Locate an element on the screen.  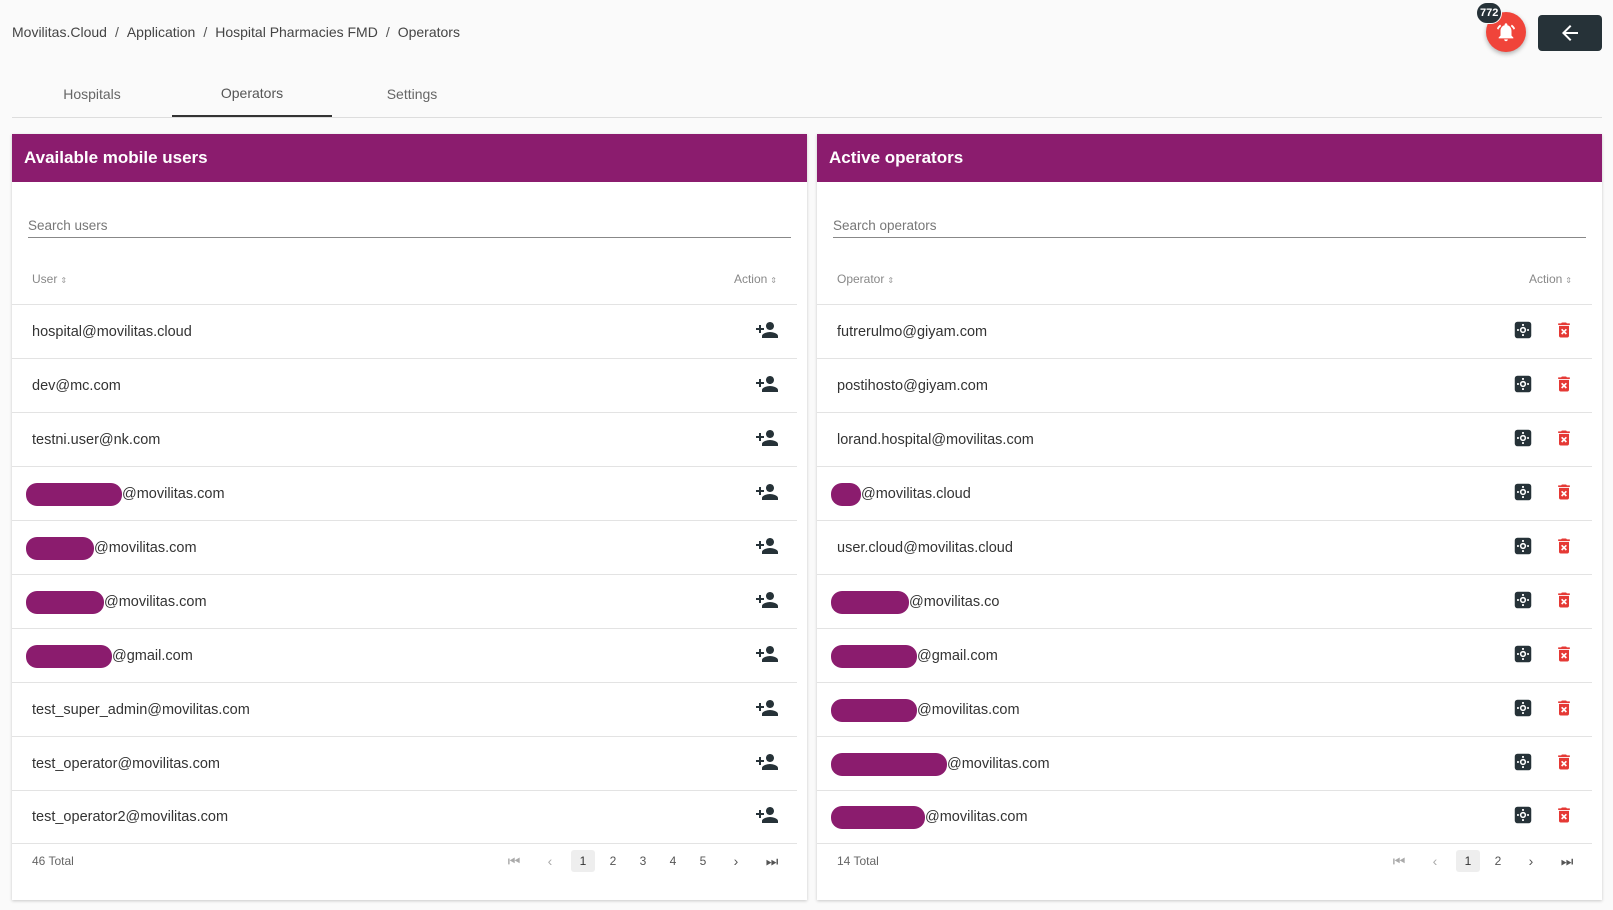
search-operators-input: Search operators is located at coordinates (1209, 226).